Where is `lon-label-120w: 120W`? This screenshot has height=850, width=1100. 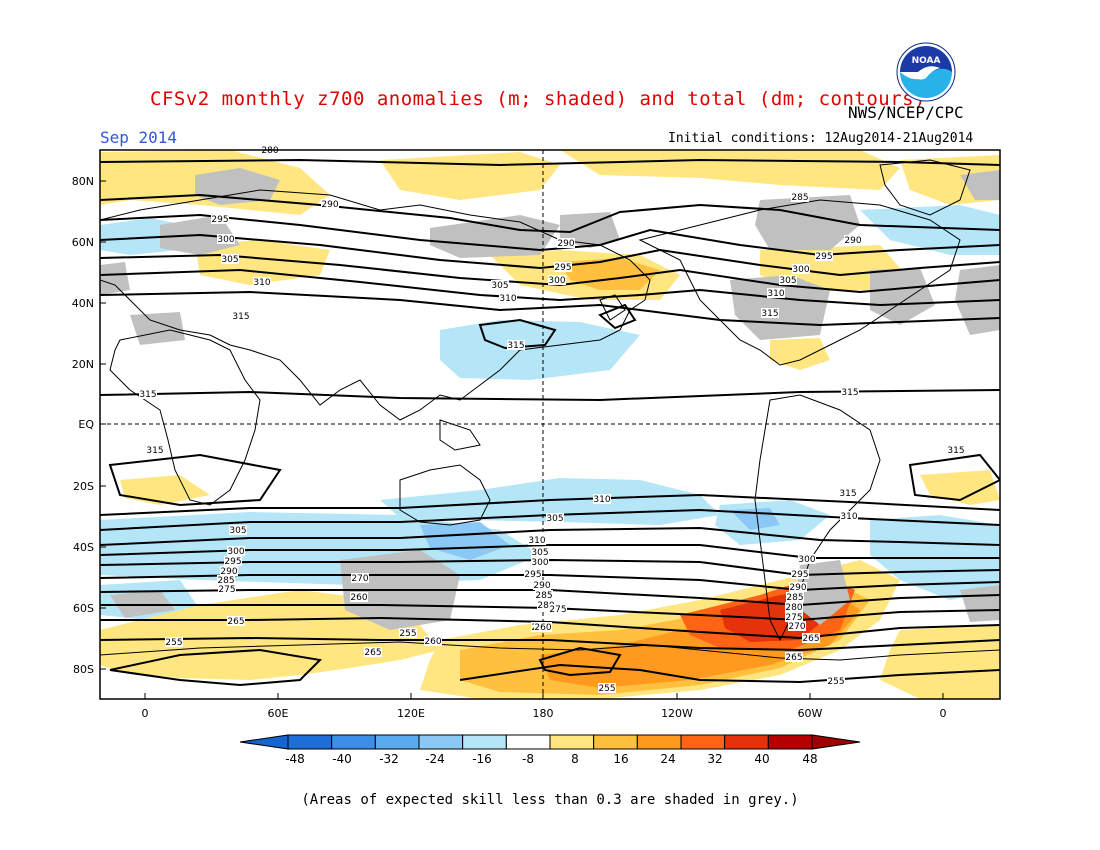 lon-label-120w: 120W is located at coordinates (677, 713).